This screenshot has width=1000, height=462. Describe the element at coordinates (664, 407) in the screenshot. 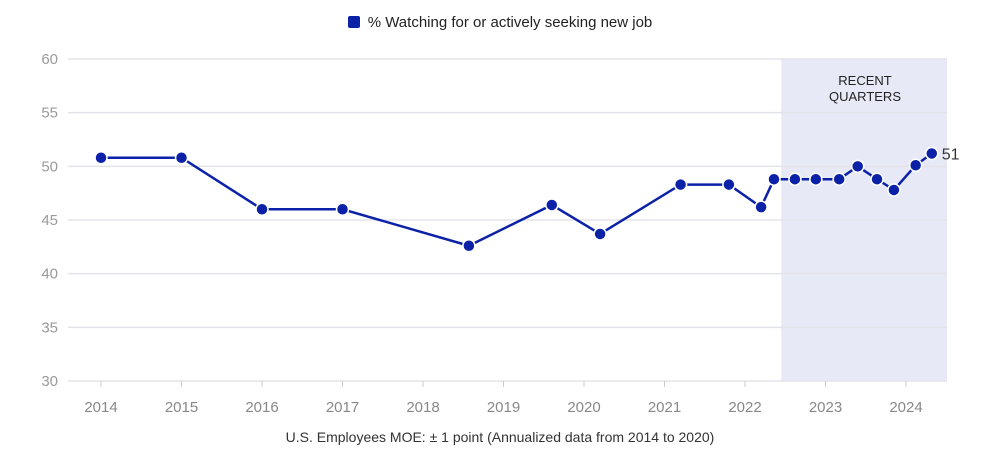

I see `x-tick-label: 2021` at that location.